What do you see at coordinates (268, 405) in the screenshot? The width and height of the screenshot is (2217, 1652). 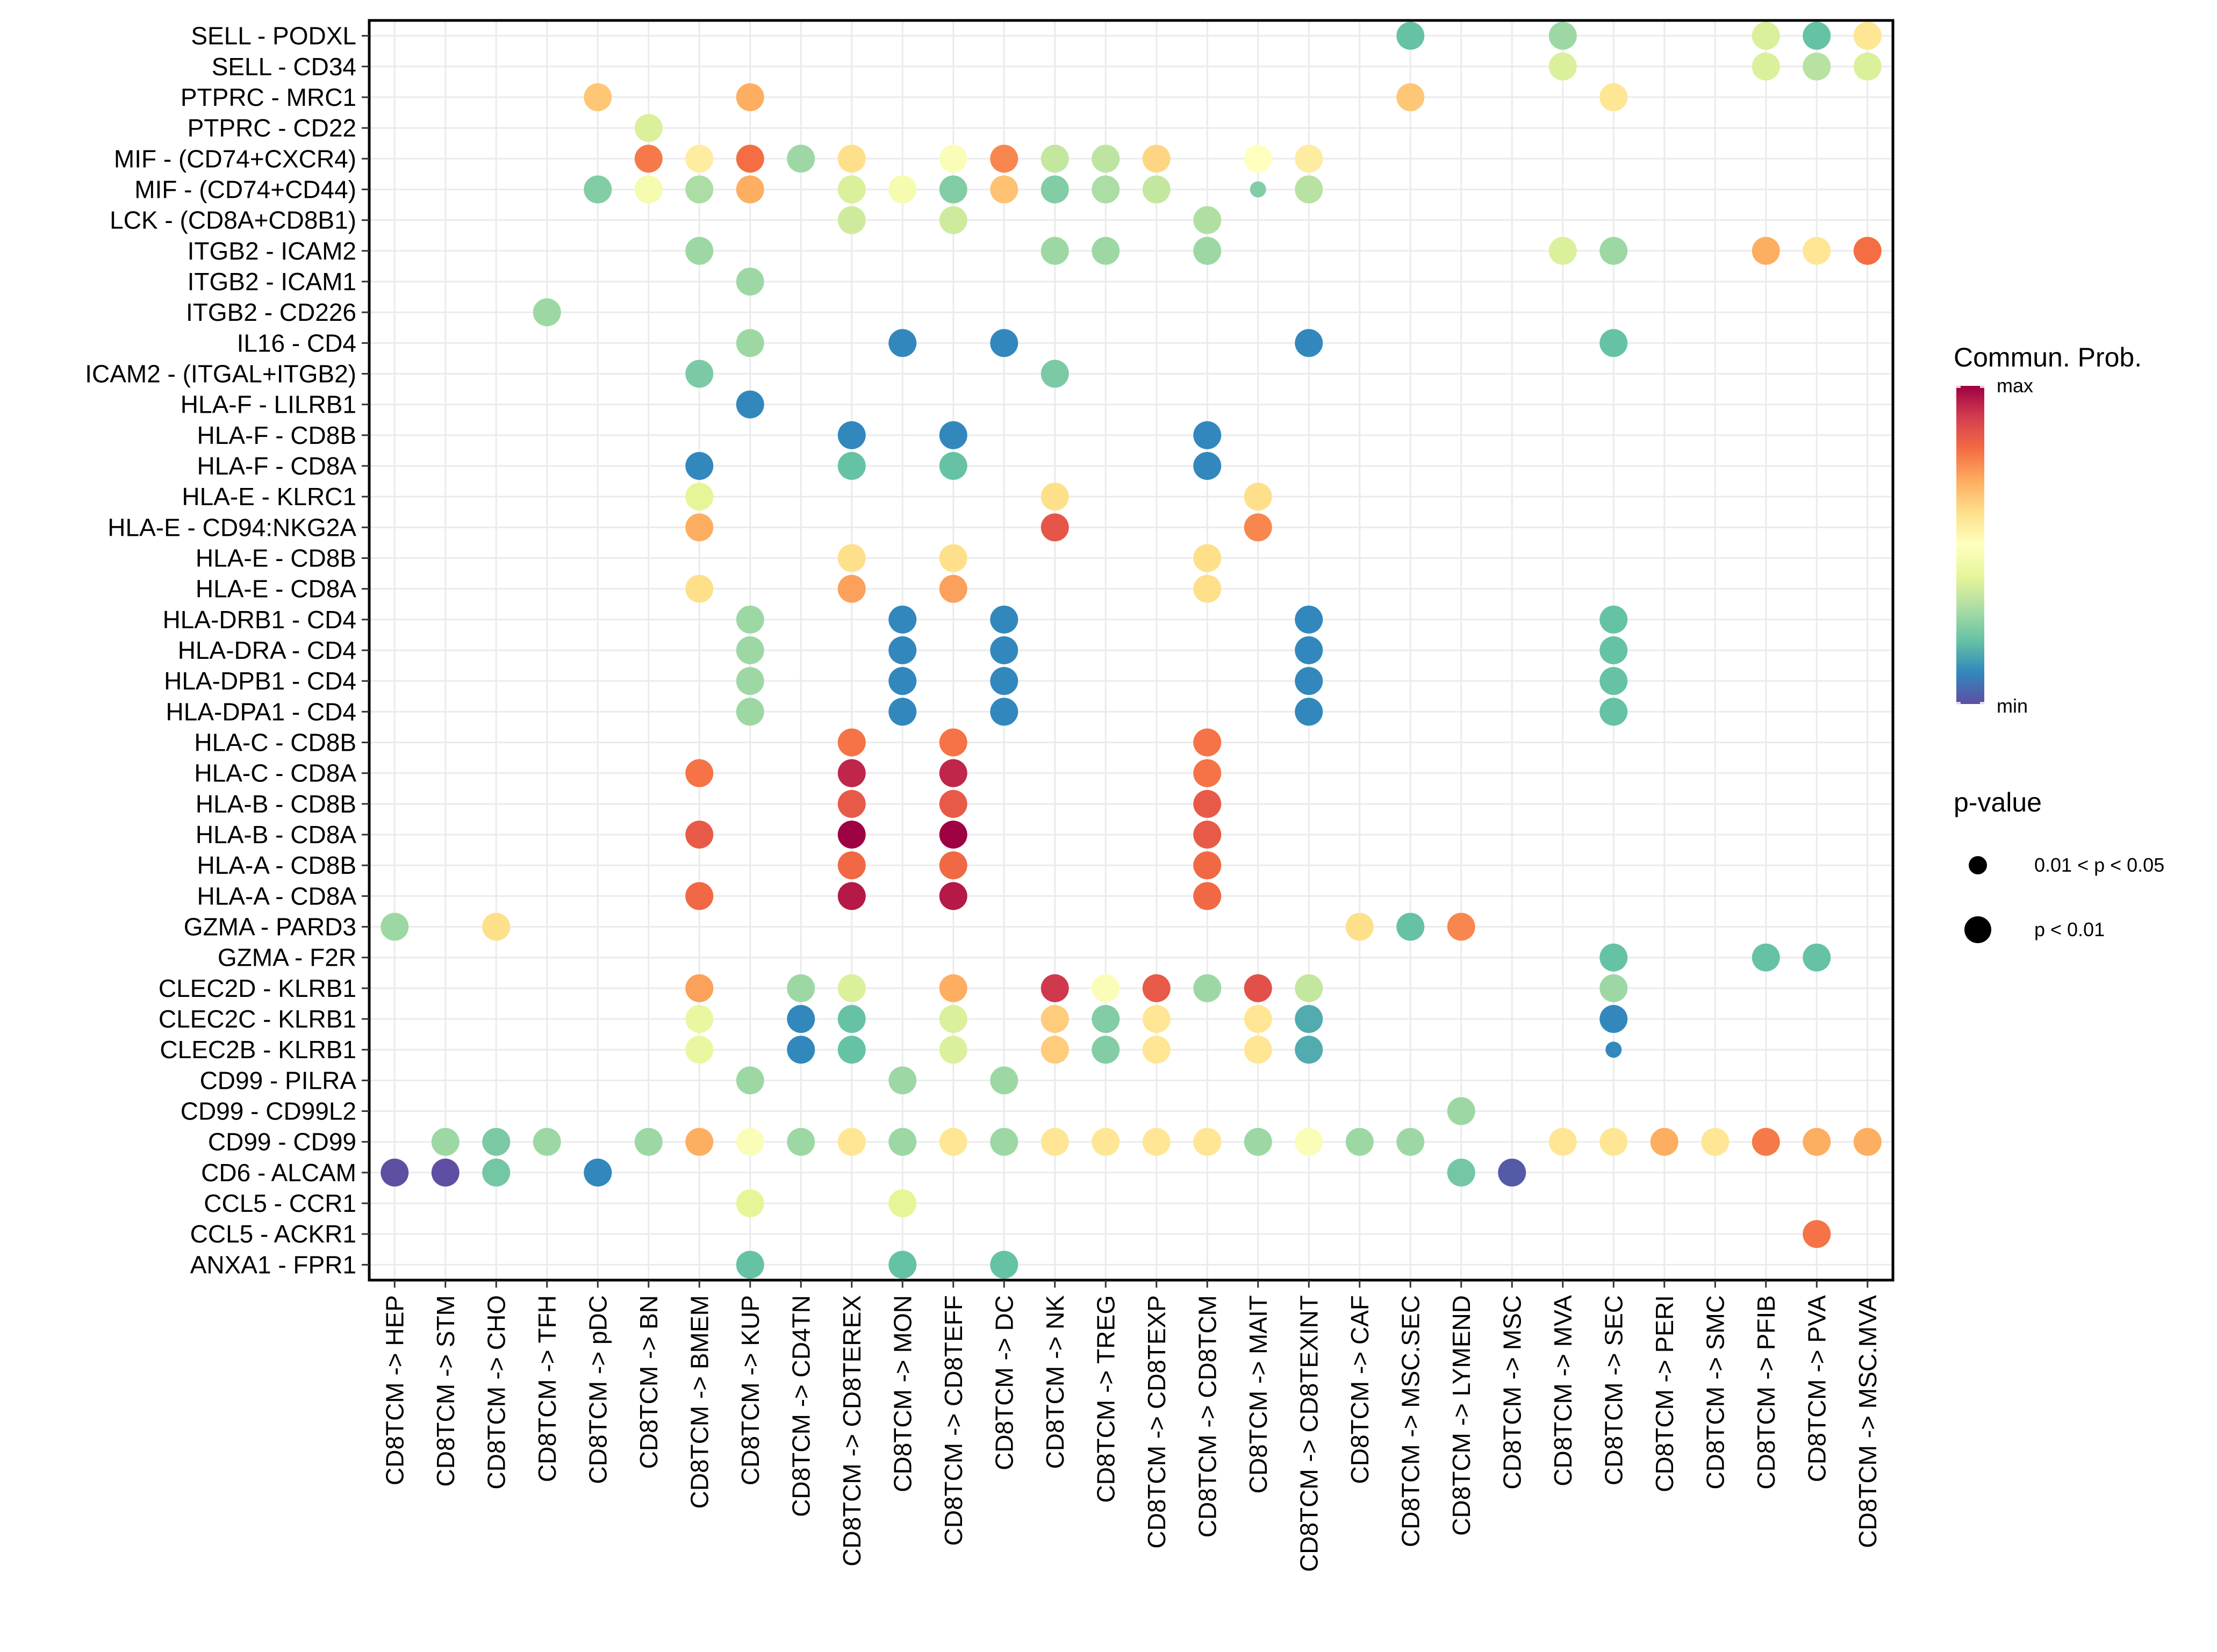 I see `y-tick-label: HLA-F - LILRB1` at bounding box center [268, 405].